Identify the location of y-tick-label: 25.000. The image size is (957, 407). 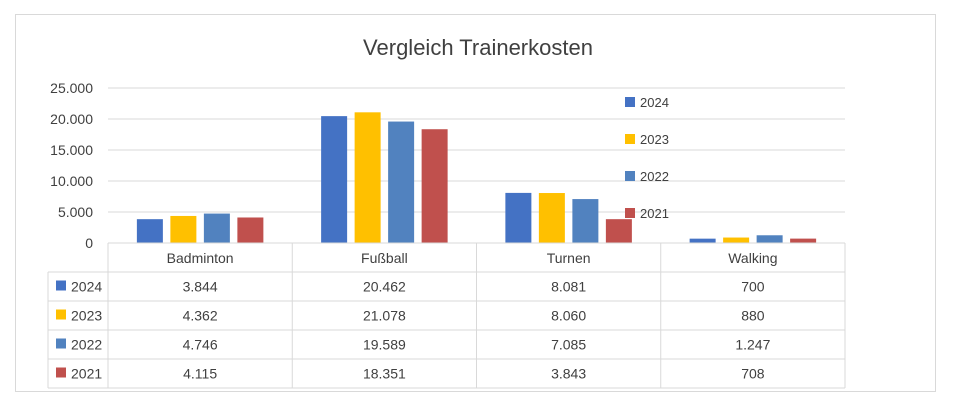
(71, 88).